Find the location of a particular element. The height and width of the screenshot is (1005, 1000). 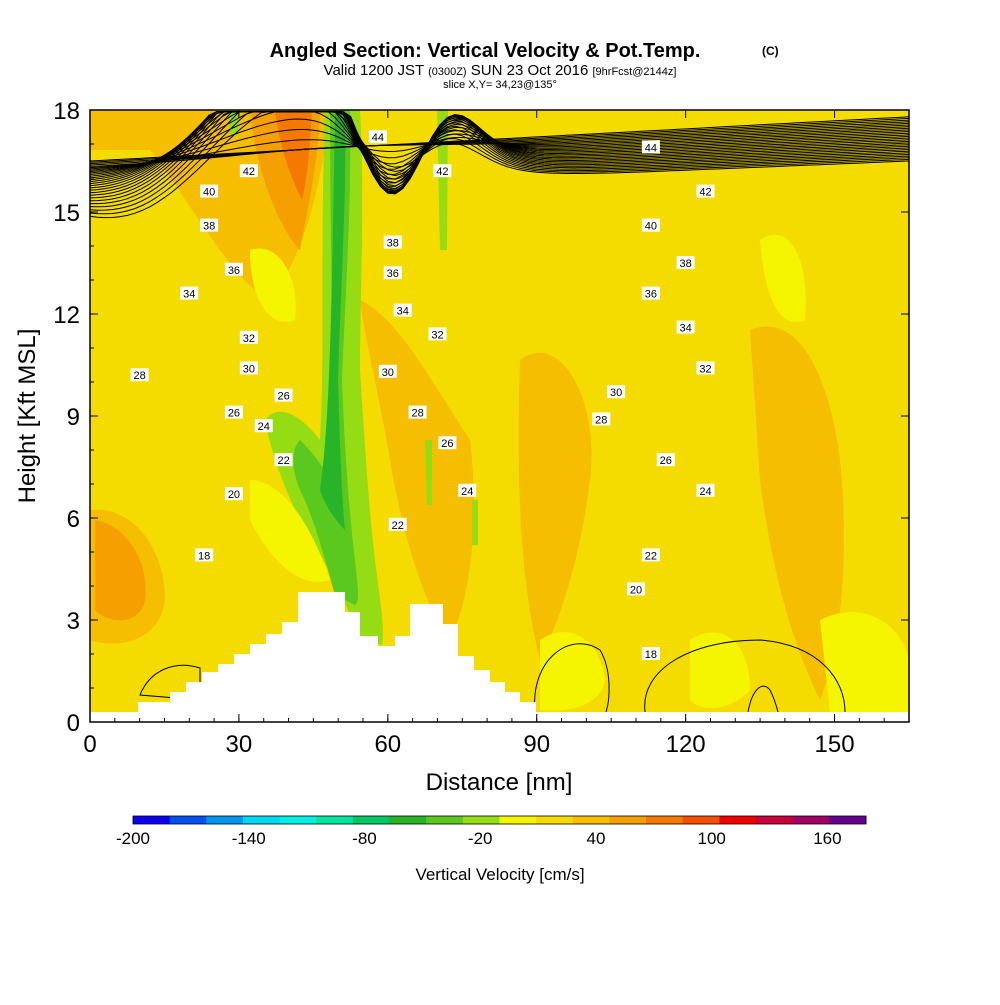

contour-label: 24 is located at coordinates (264, 427).